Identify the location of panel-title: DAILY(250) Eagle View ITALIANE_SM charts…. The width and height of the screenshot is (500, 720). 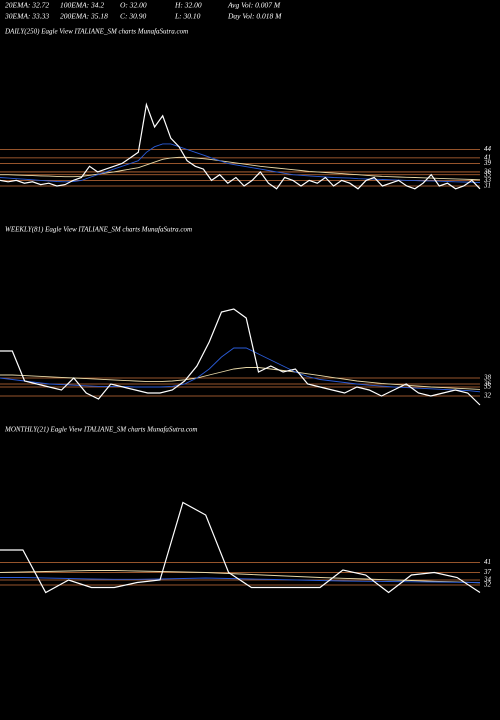
(96, 32).